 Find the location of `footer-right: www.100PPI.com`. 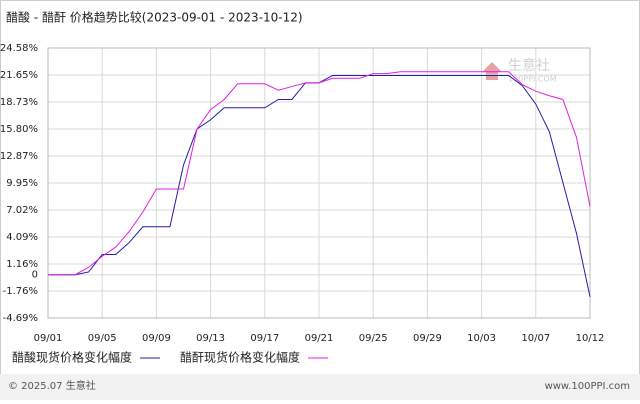

footer-right: www.100PPI.com is located at coordinates (587, 386).